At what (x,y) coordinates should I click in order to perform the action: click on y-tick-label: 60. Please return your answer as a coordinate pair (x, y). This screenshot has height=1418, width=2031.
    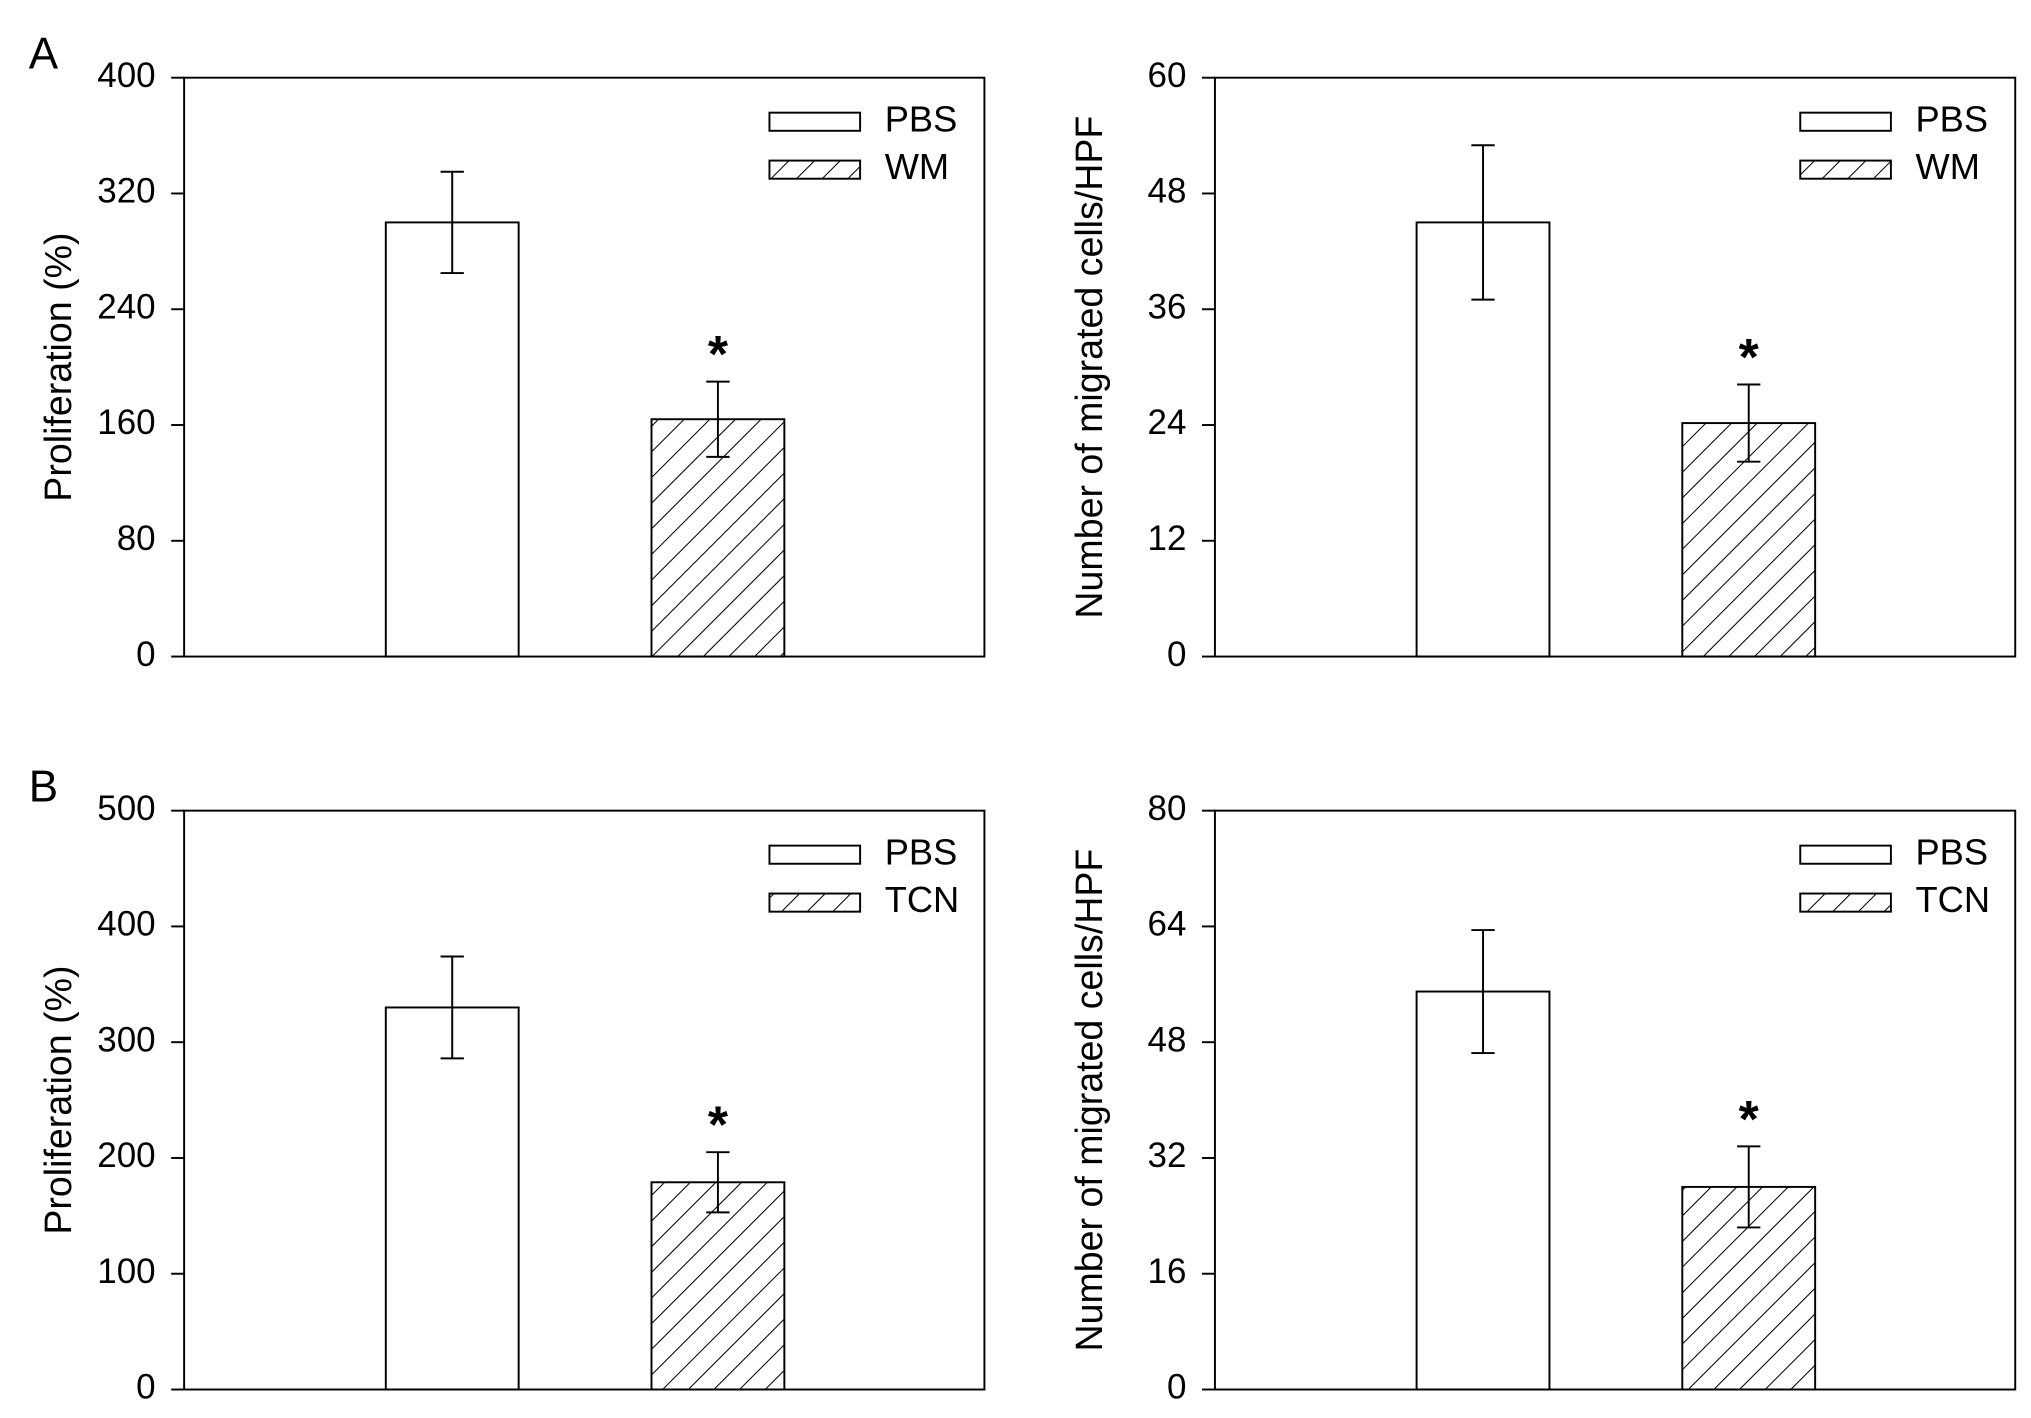
    Looking at the image, I should click on (1167, 75).